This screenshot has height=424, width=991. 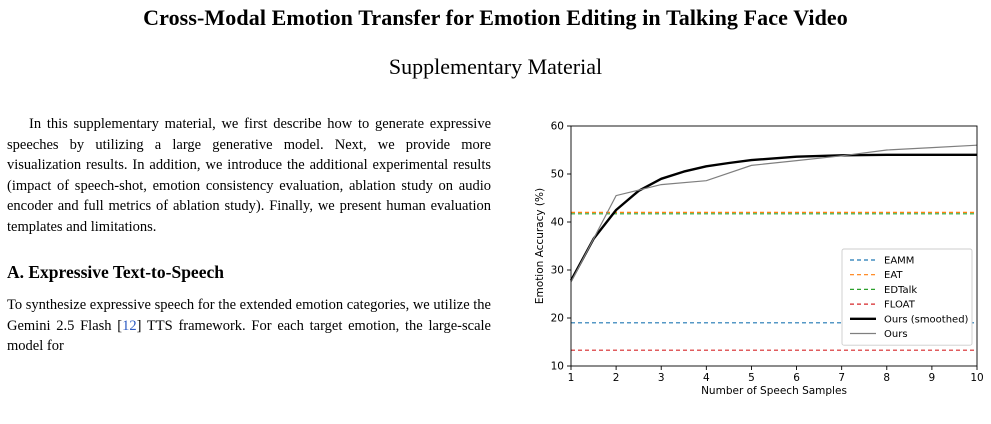 I want to click on x-tick-label: 10, so click(x=976, y=378).